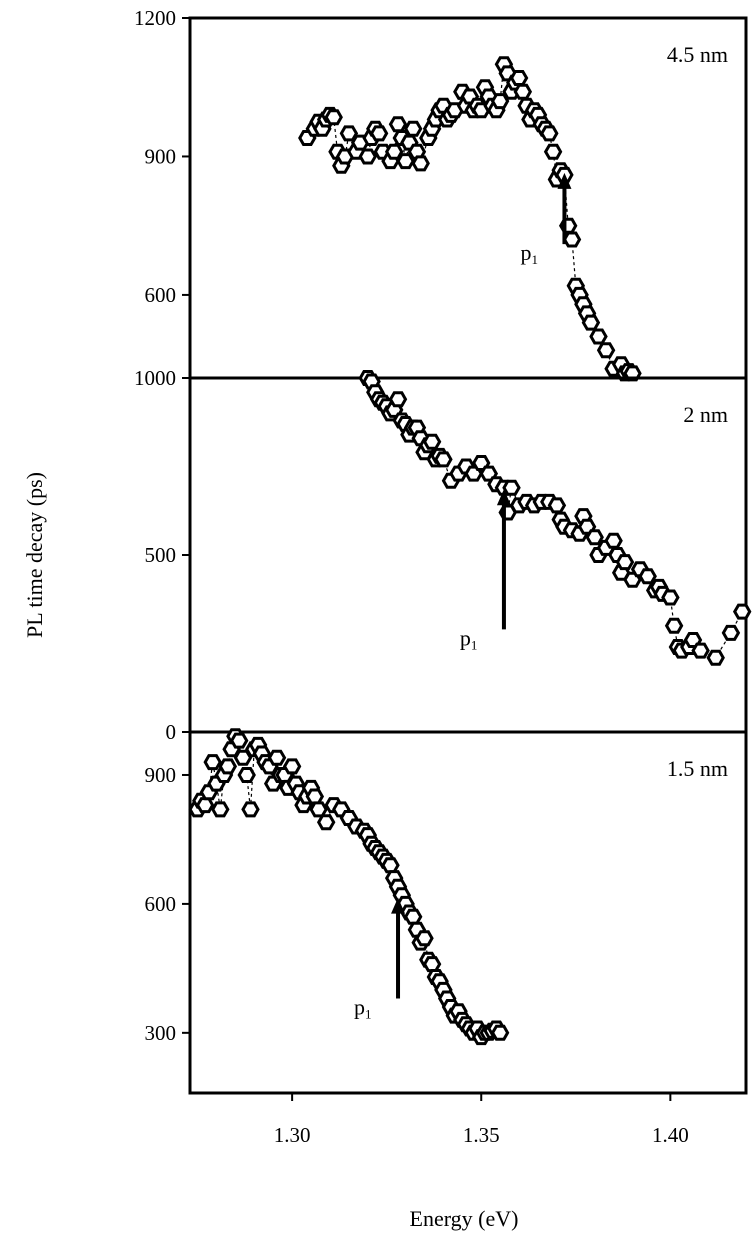  Describe the element at coordinates (464, 1218) in the screenshot. I see `x-axis-title: Energy (eV)` at that location.